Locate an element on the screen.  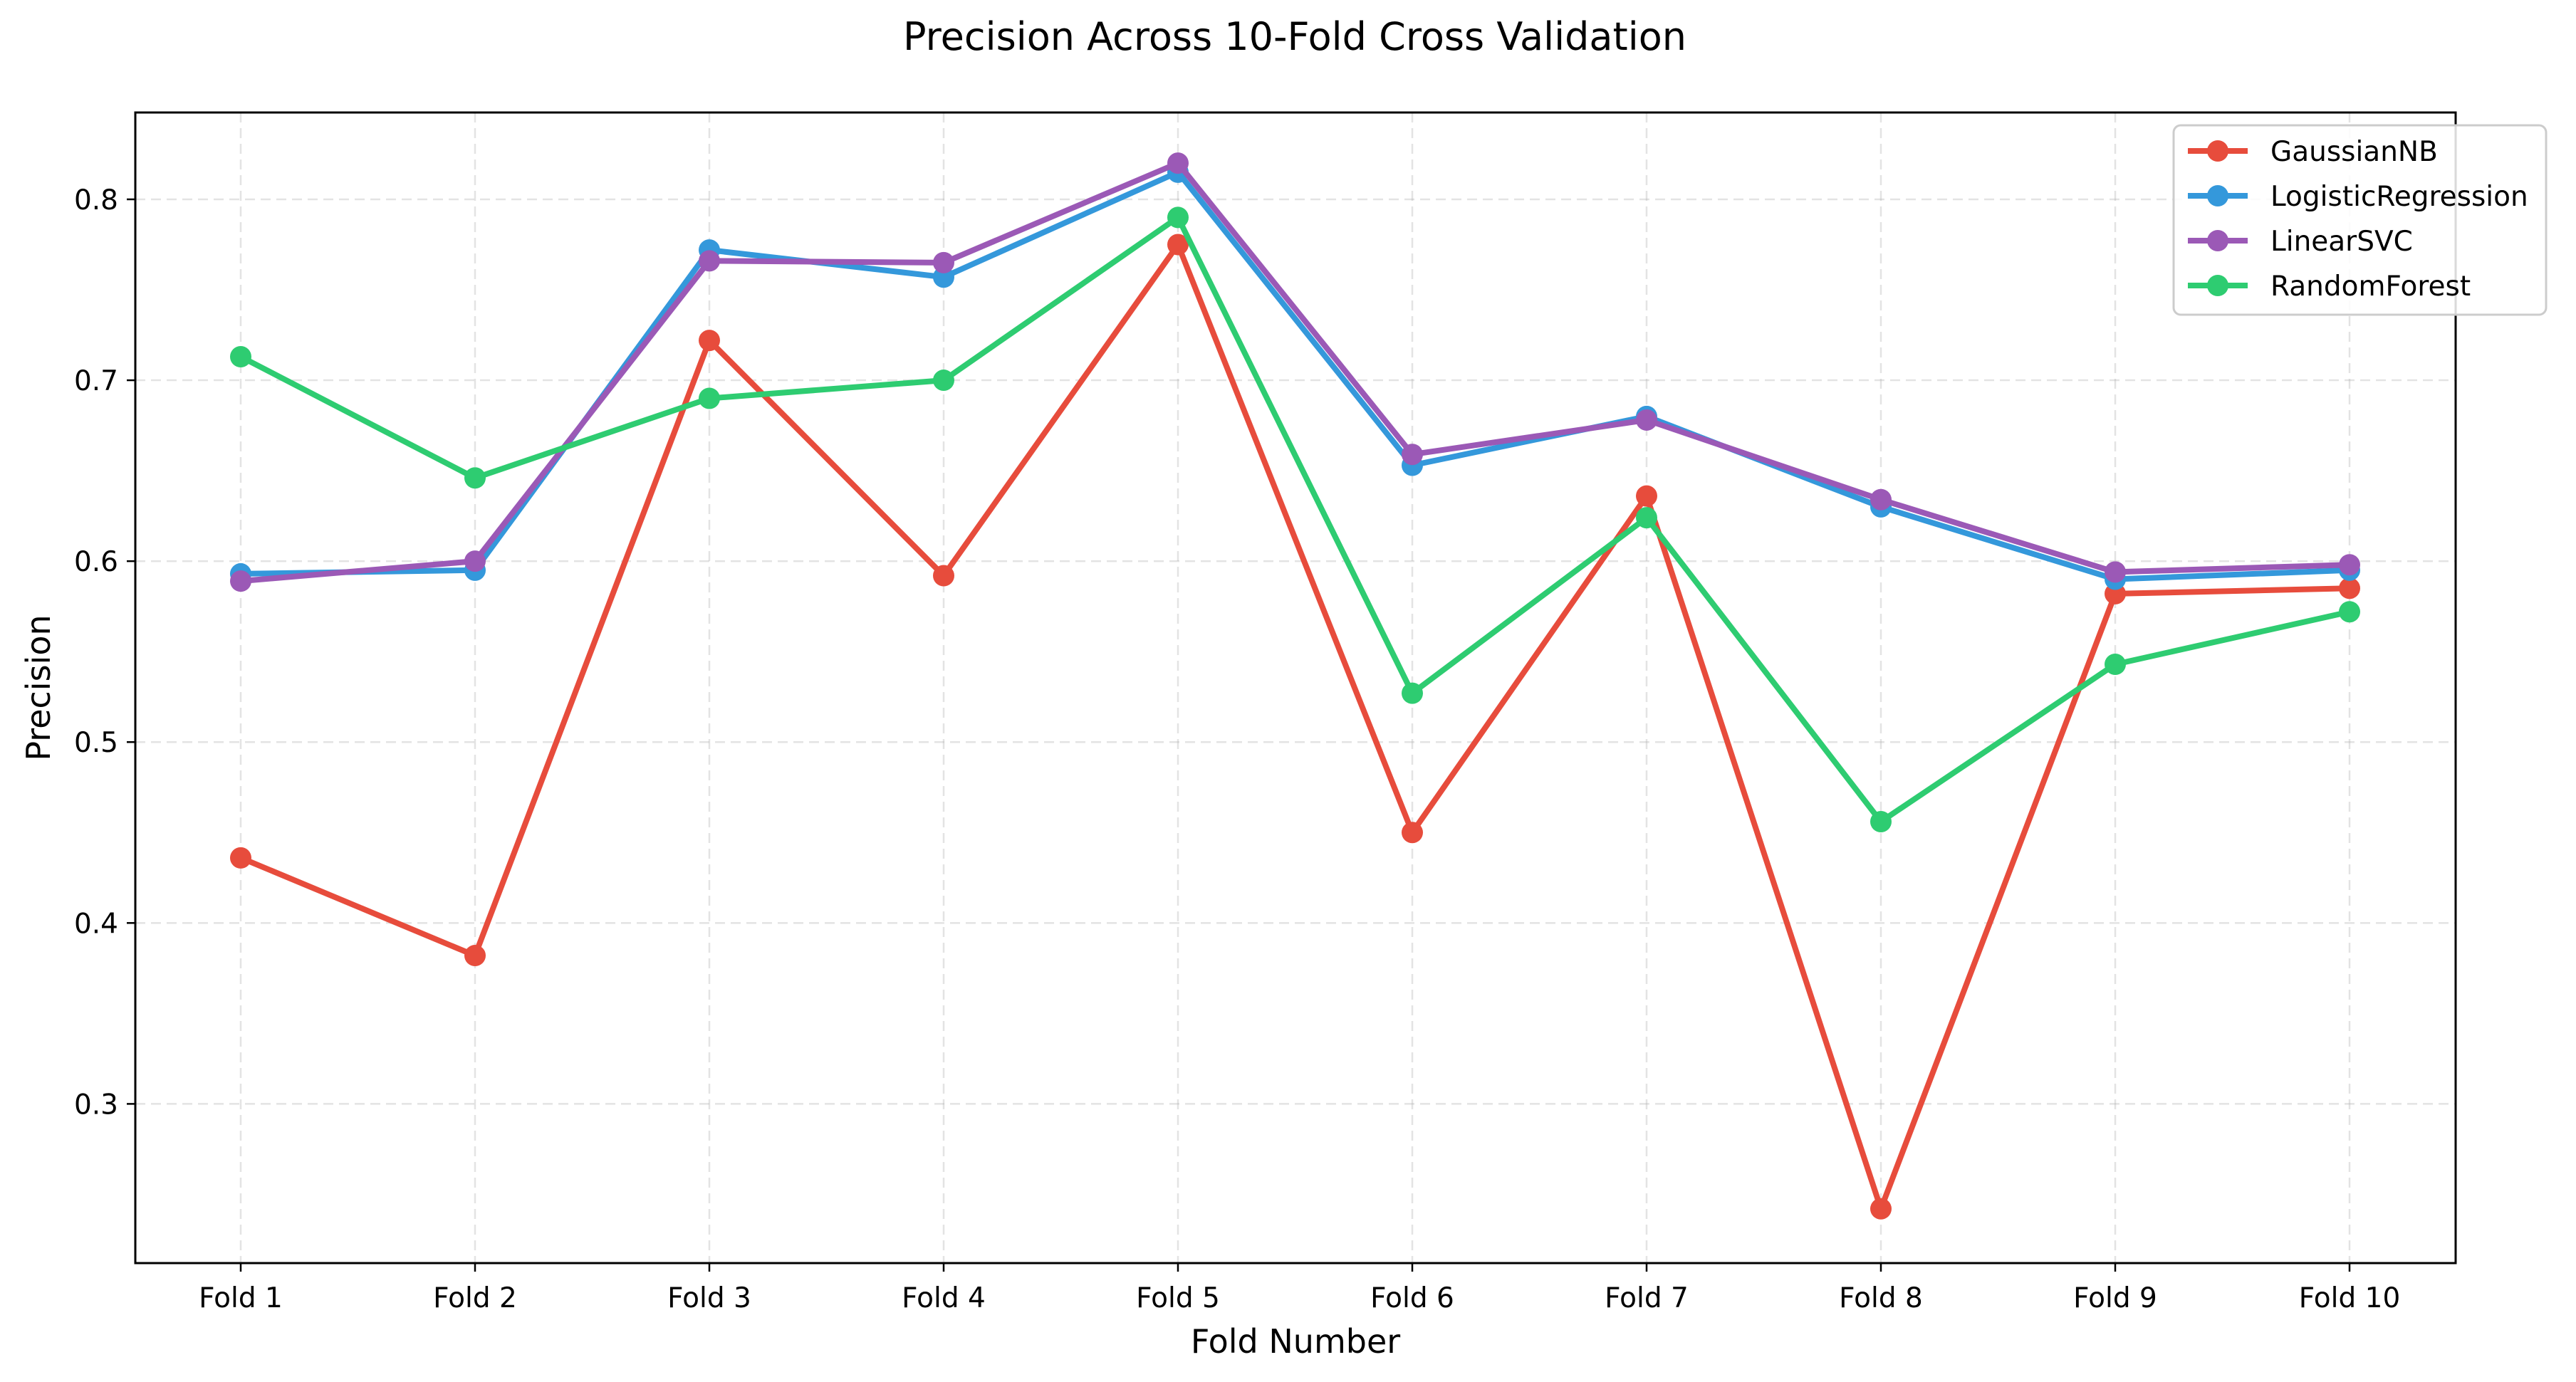
legend-label-linearsvc: LinearSVC is located at coordinates (2341, 242).